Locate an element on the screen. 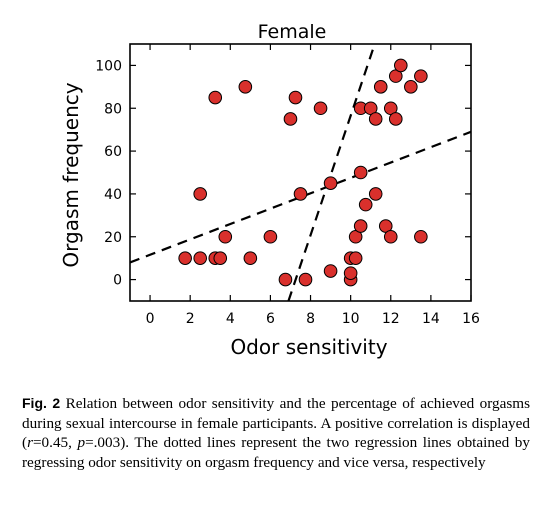 The width and height of the screenshot is (545, 517). x-tick-label-12: 12 is located at coordinates (391, 319).